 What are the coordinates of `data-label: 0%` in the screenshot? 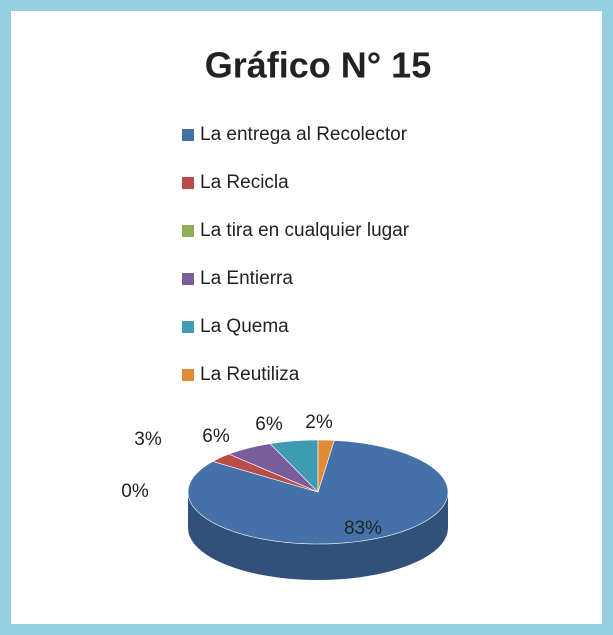 It's located at (135, 491).